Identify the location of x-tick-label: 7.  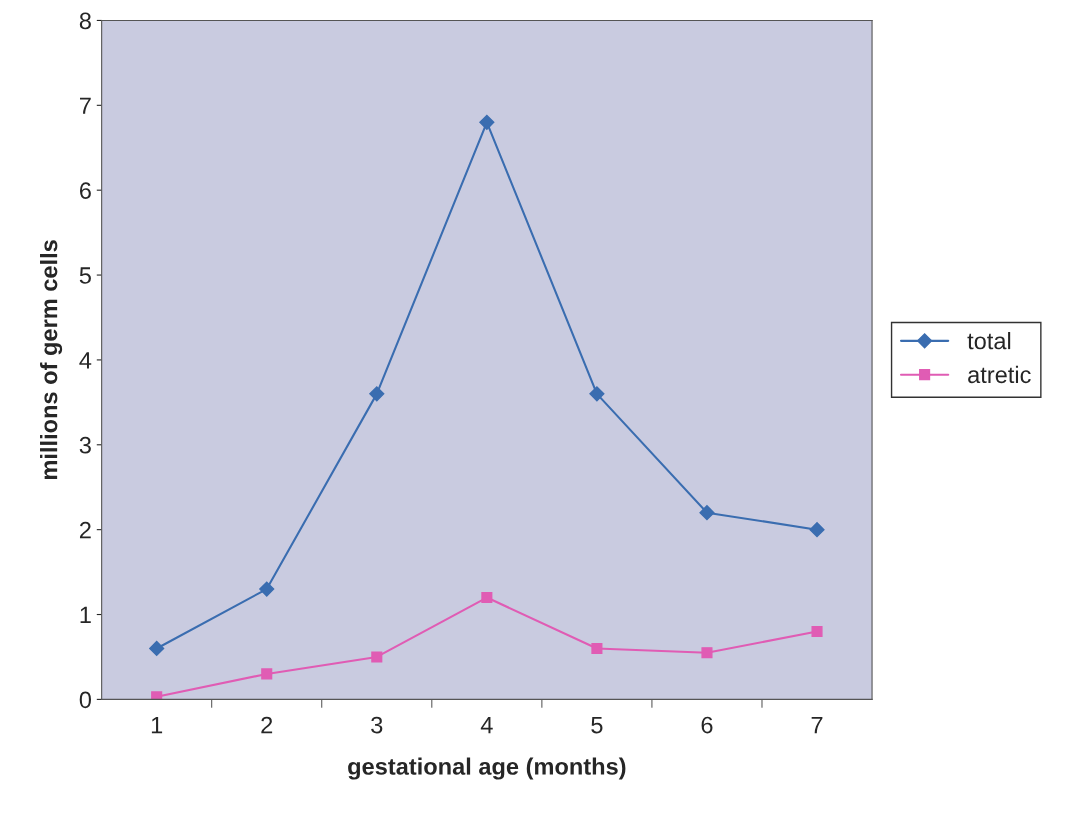
(817, 725).